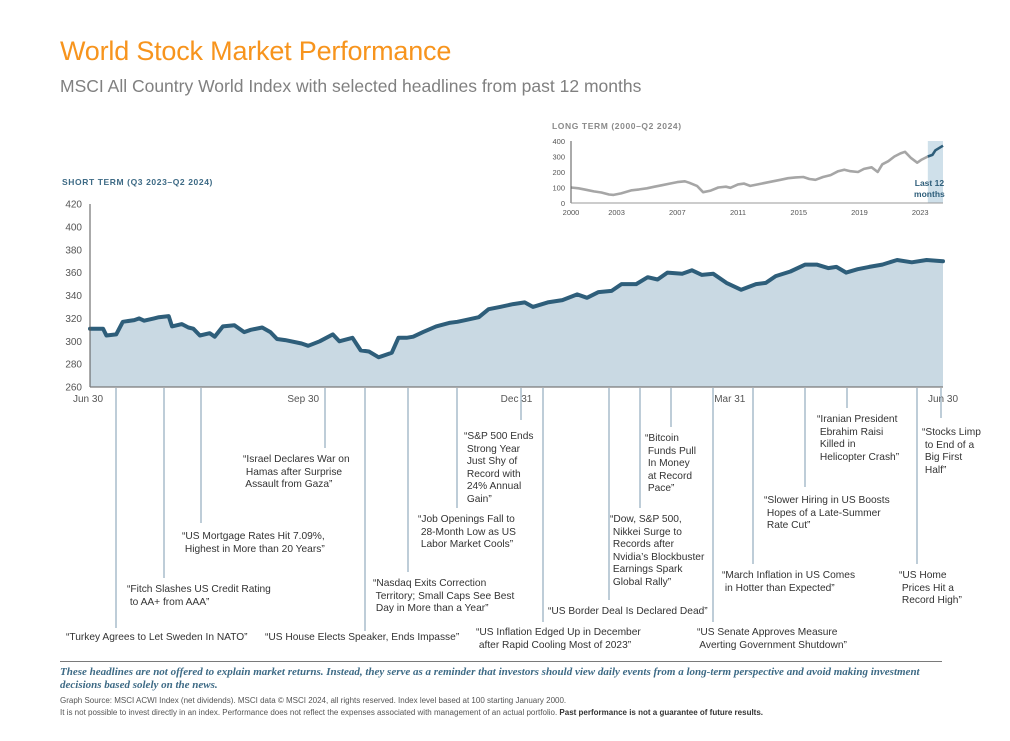  I want to click on short-term-chart-title: SHORT TERM (Q3 2023–Q2 2024), so click(137, 182).